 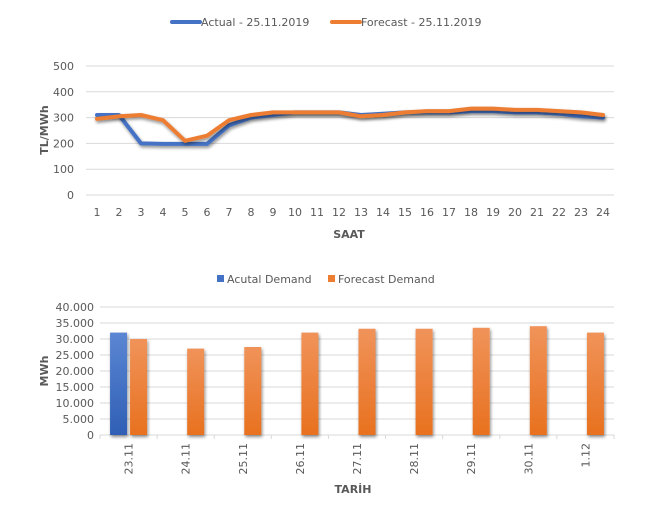 What do you see at coordinates (405, 212) in the screenshot?
I see `x-tick-label: 15` at bounding box center [405, 212].